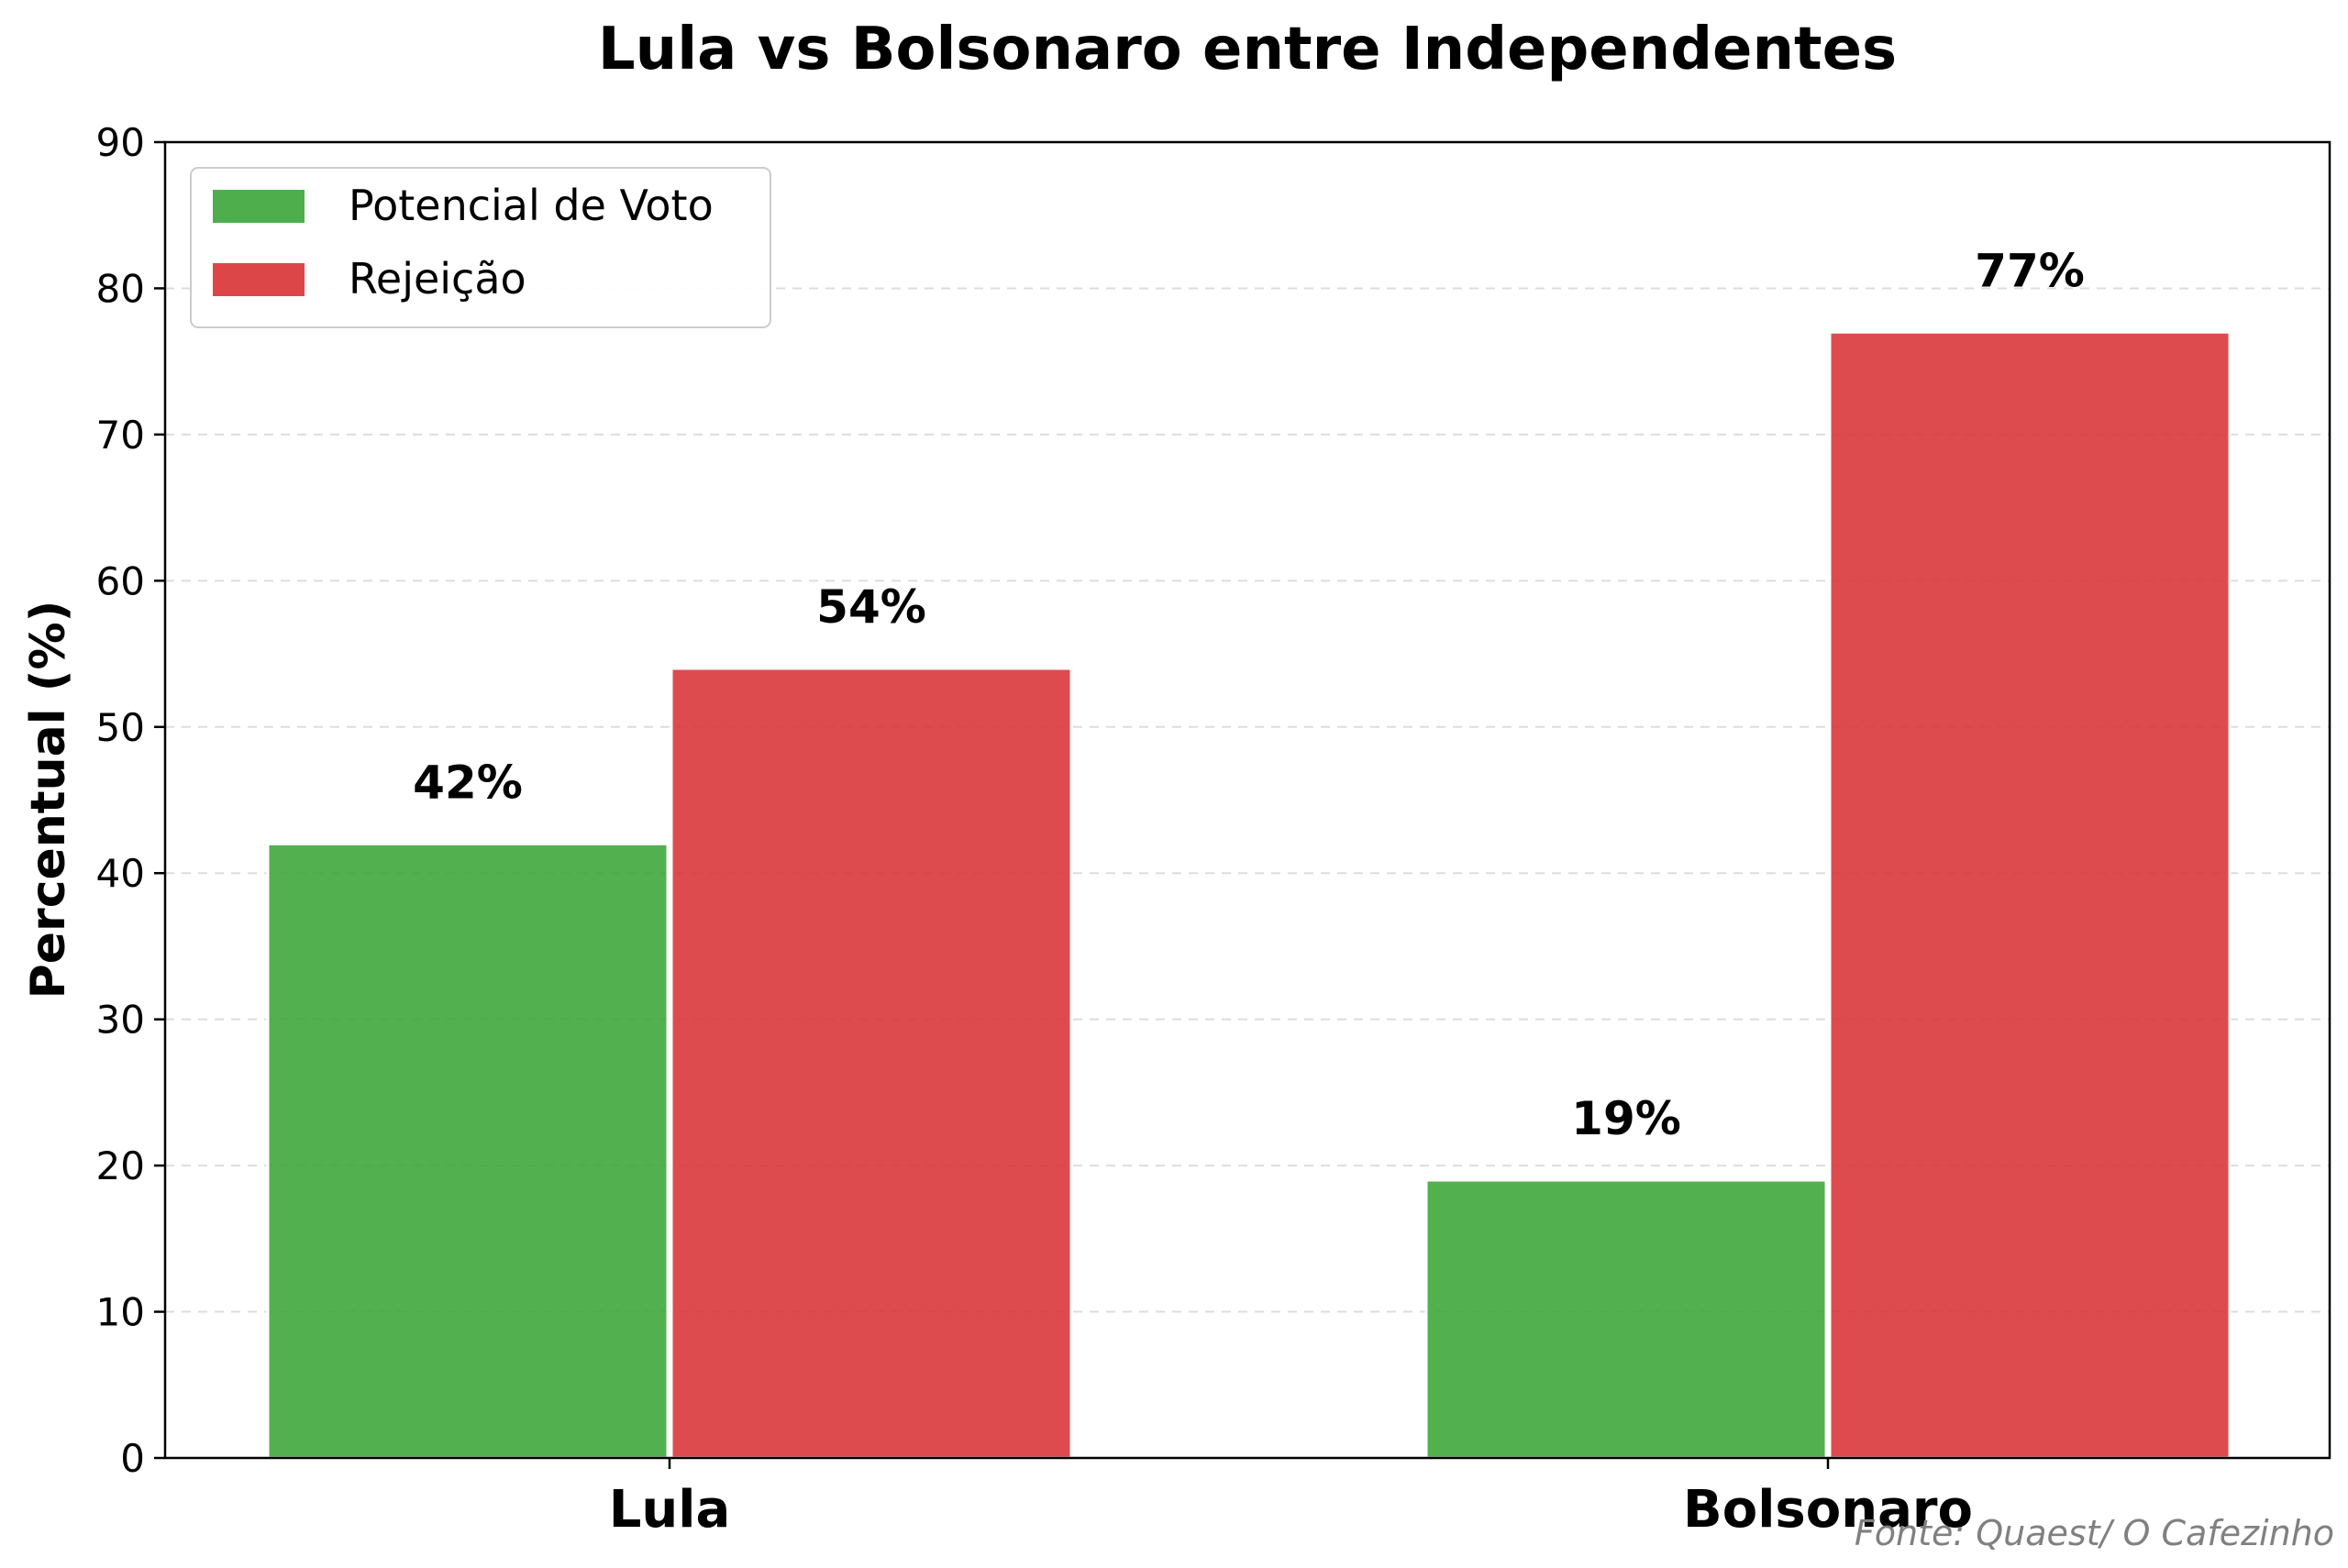 The width and height of the screenshot is (2348, 1568). What do you see at coordinates (120, 436) in the screenshot?
I see `y-tick-label: 70` at bounding box center [120, 436].